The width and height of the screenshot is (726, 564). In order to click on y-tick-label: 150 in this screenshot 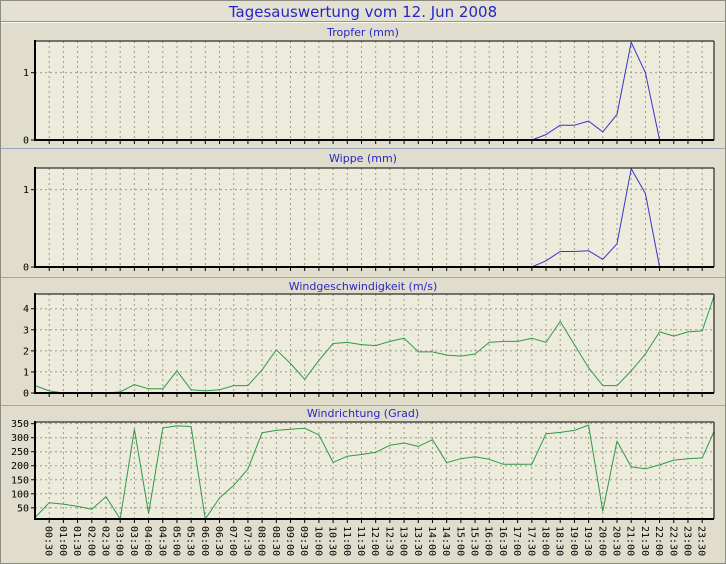, I will do `click(20, 480)`.